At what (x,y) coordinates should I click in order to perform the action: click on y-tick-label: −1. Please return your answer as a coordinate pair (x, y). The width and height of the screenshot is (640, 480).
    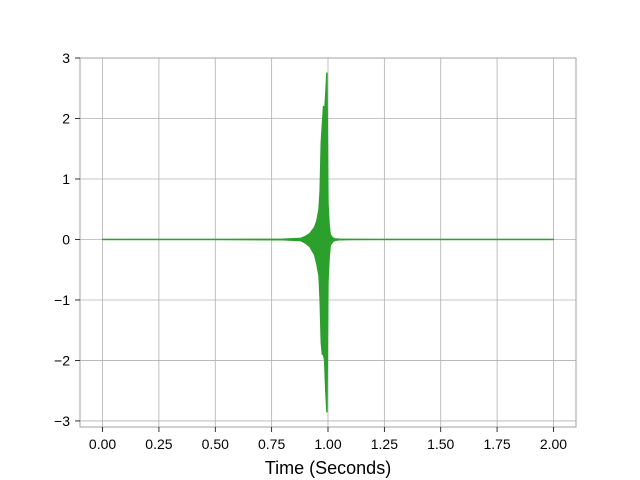
    Looking at the image, I should click on (62, 300).